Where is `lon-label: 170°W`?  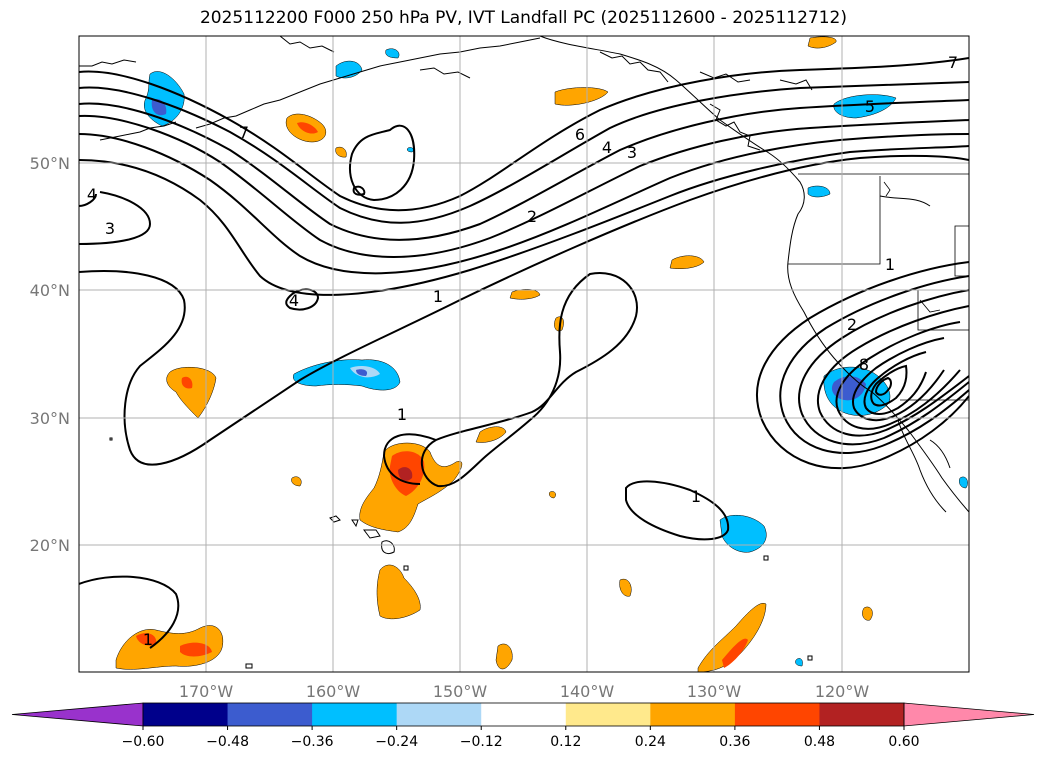
lon-label: 170°W is located at coordinates (206, 691).